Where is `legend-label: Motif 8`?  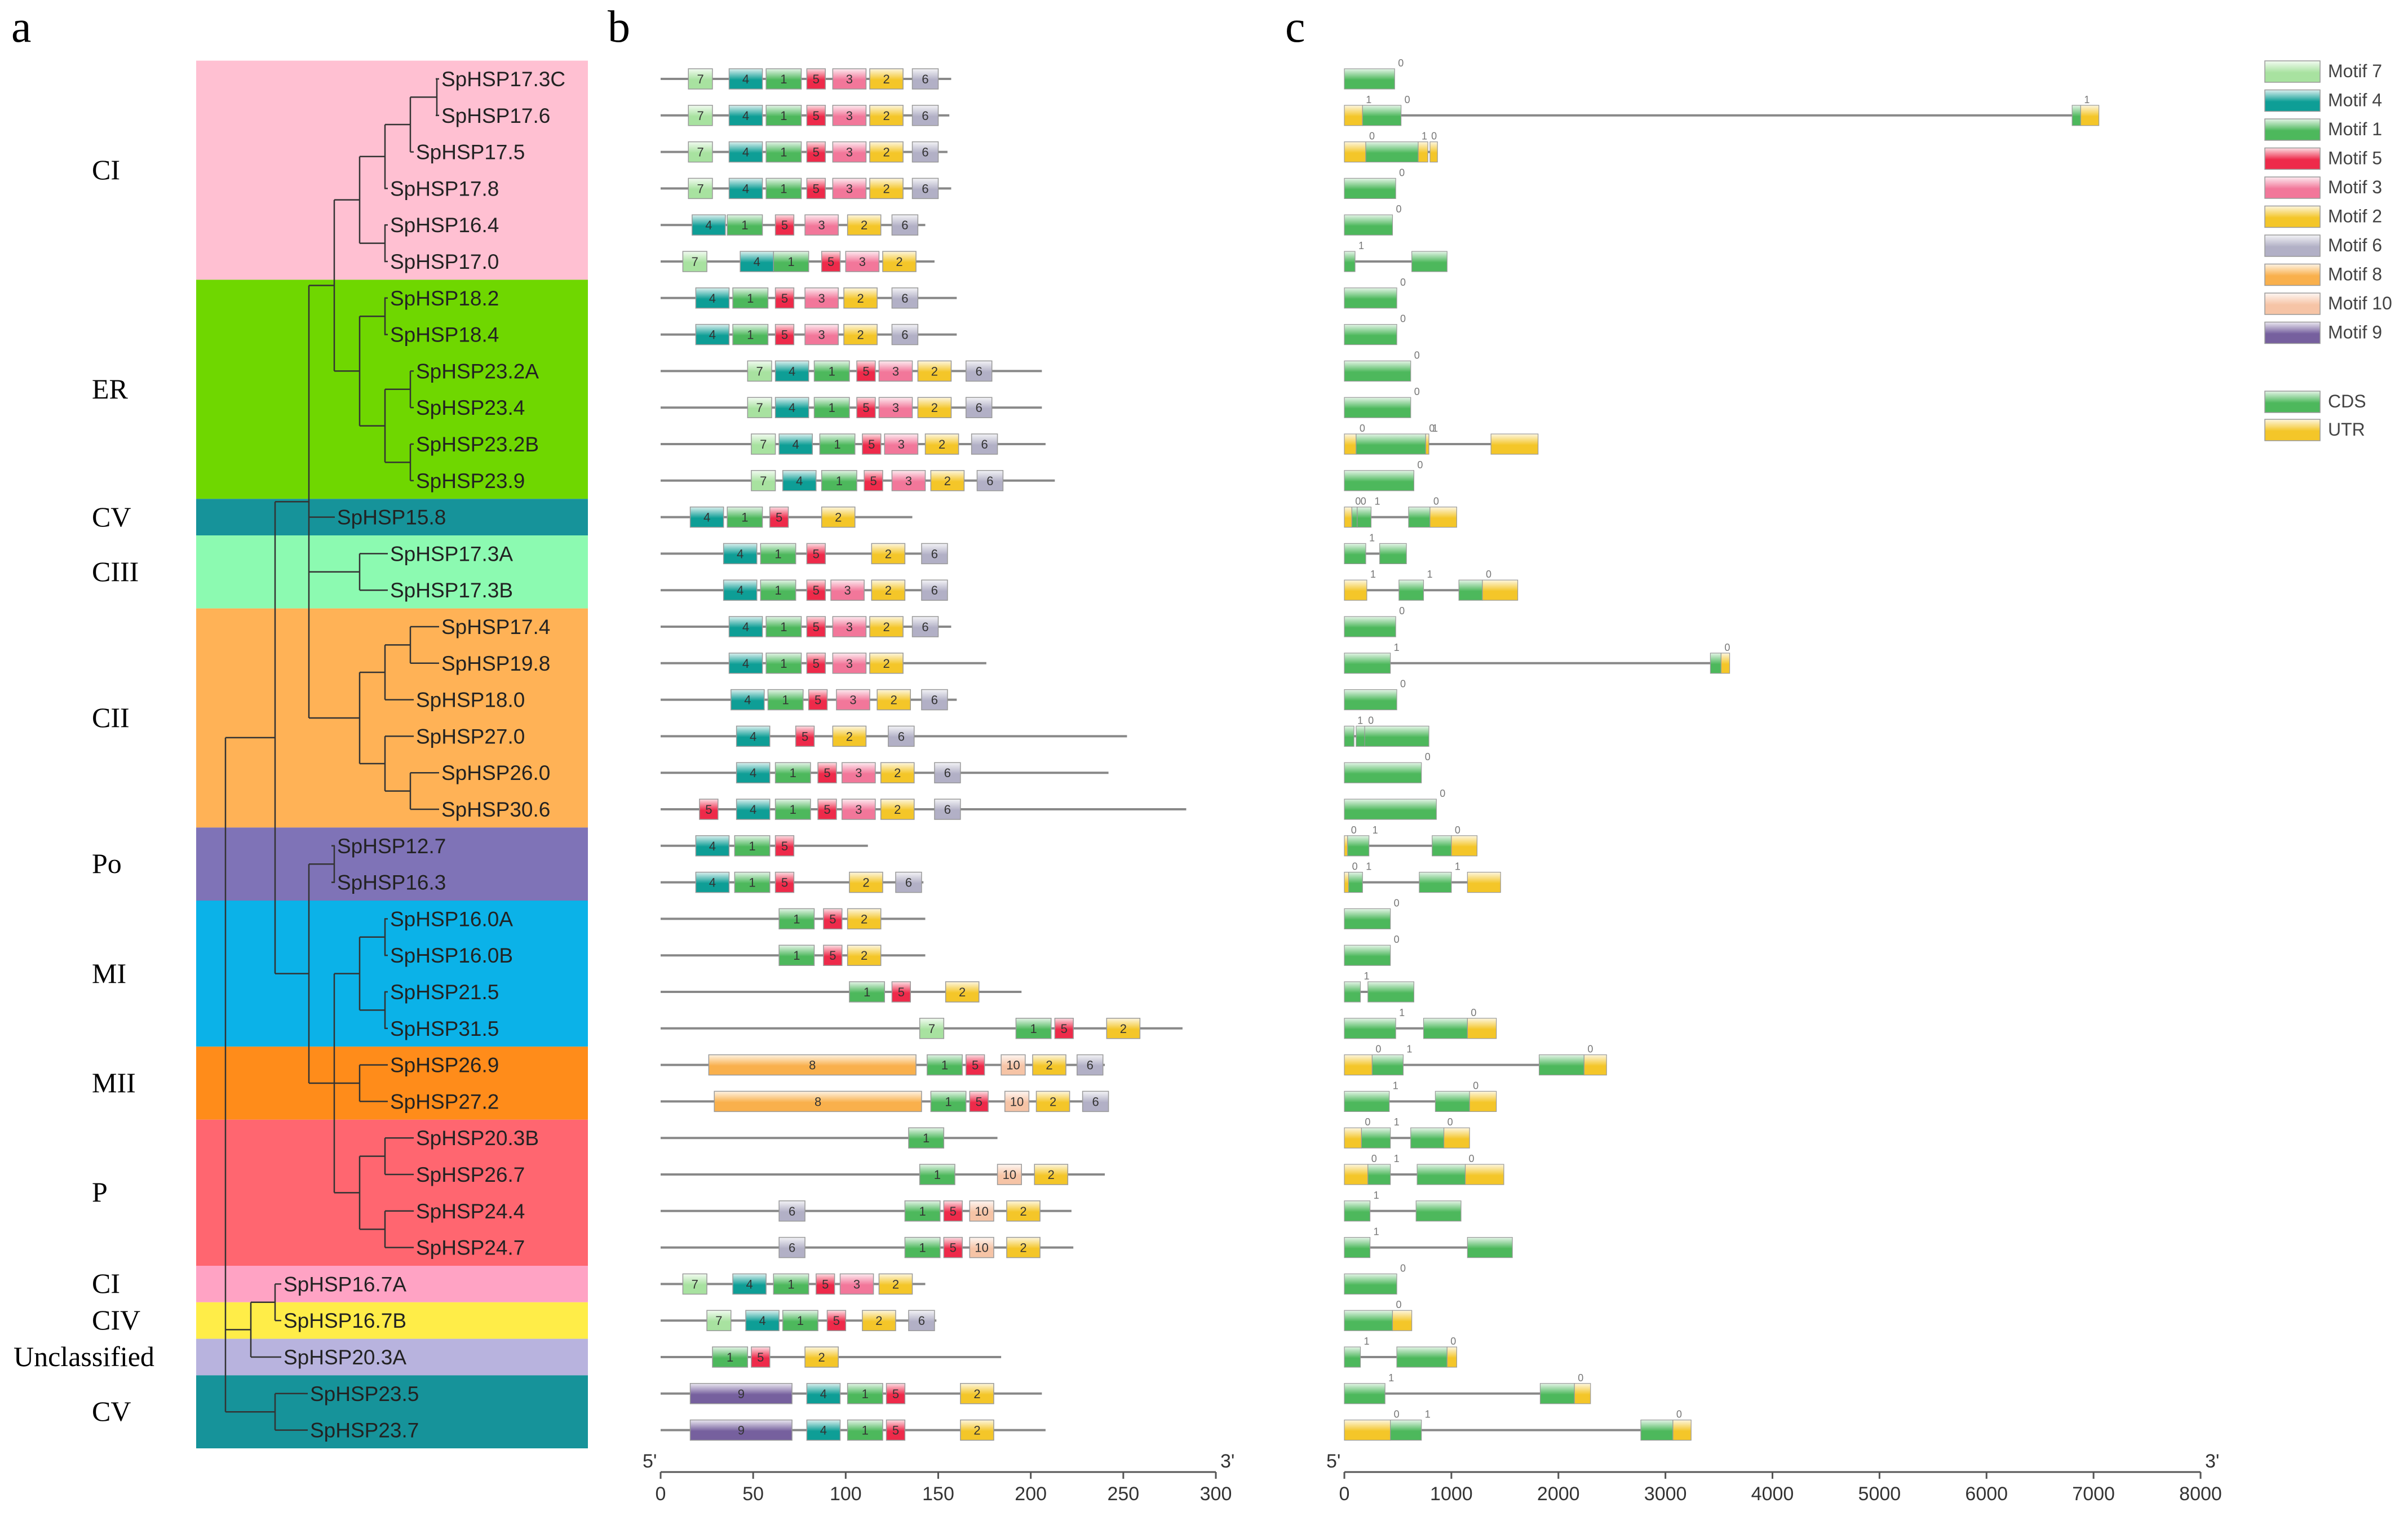 legend-label: Motif 8 is located at coordinates (2355, 274).